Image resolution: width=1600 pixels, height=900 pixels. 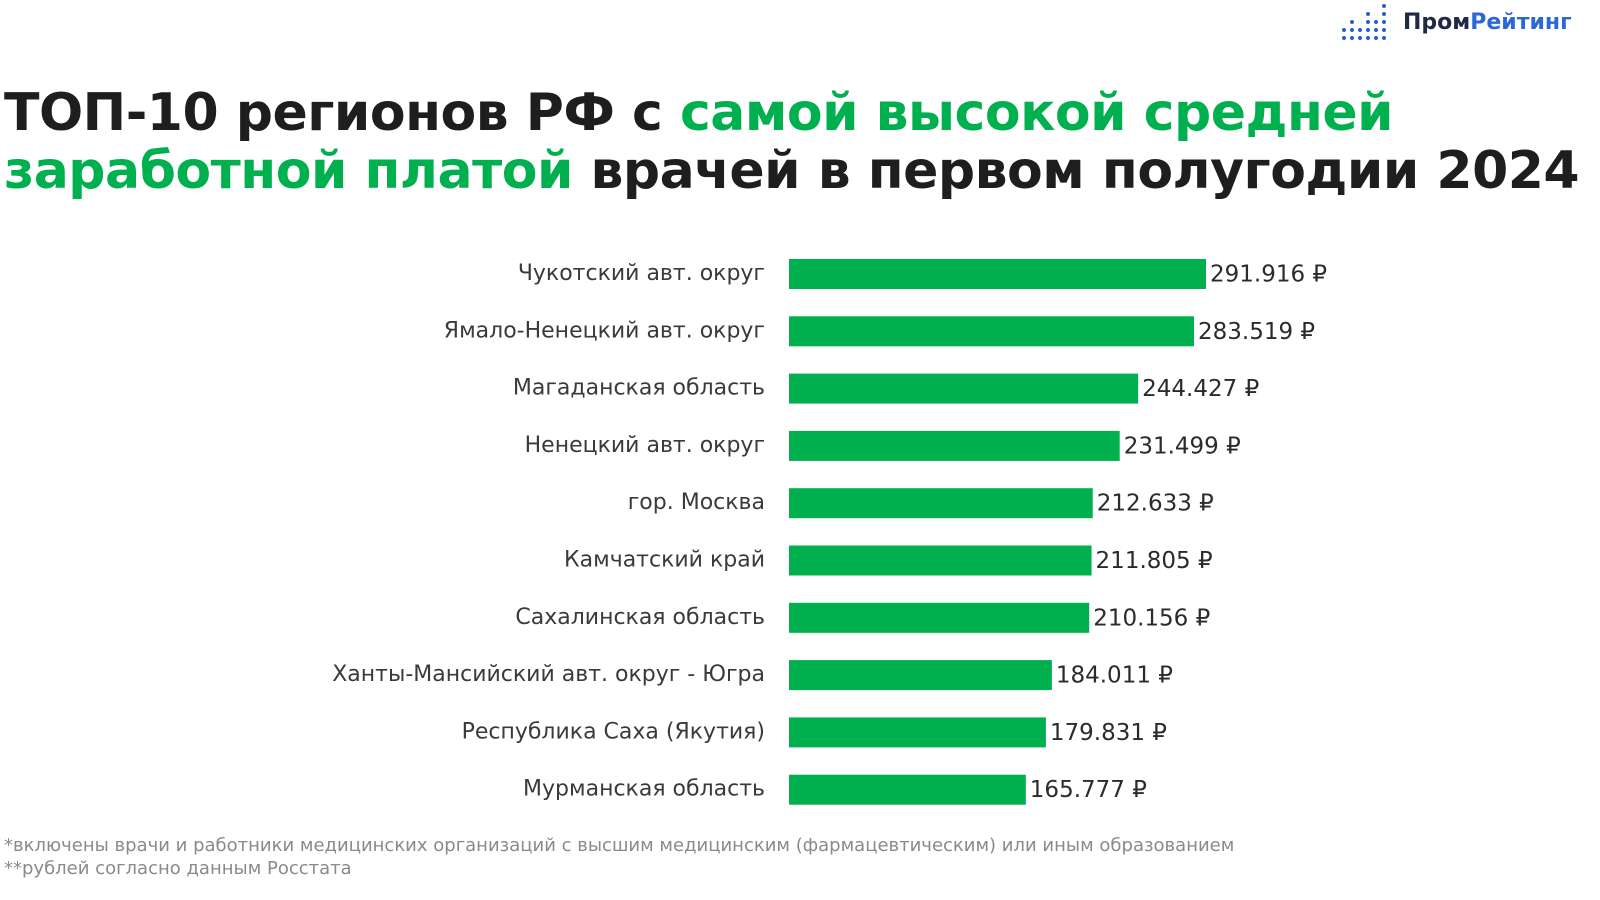 I want to click on value-label: 231.499 ₽, so click(x=1182, y=446).